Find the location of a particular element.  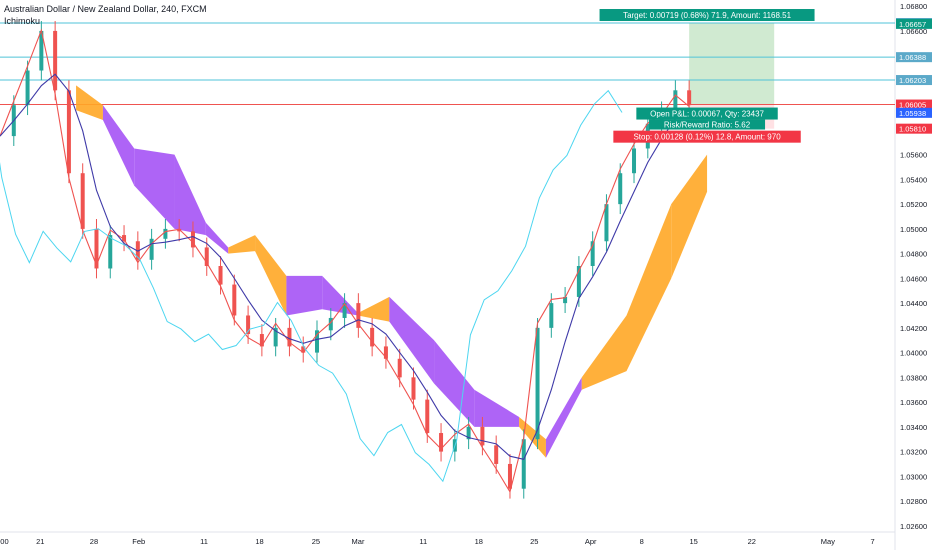

target-label-bg is located at coordinates (707, 15).